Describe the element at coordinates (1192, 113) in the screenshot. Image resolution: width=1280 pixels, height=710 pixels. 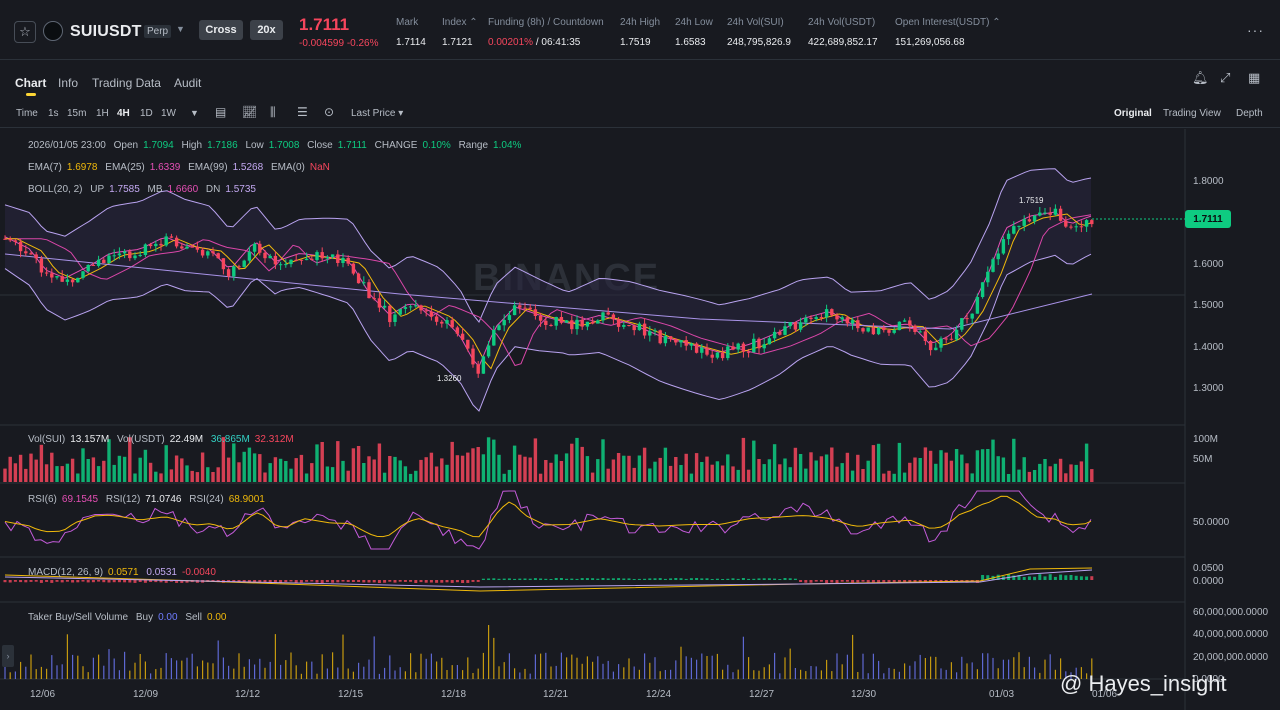
I see `view-trading-view: Trading View` at that location.